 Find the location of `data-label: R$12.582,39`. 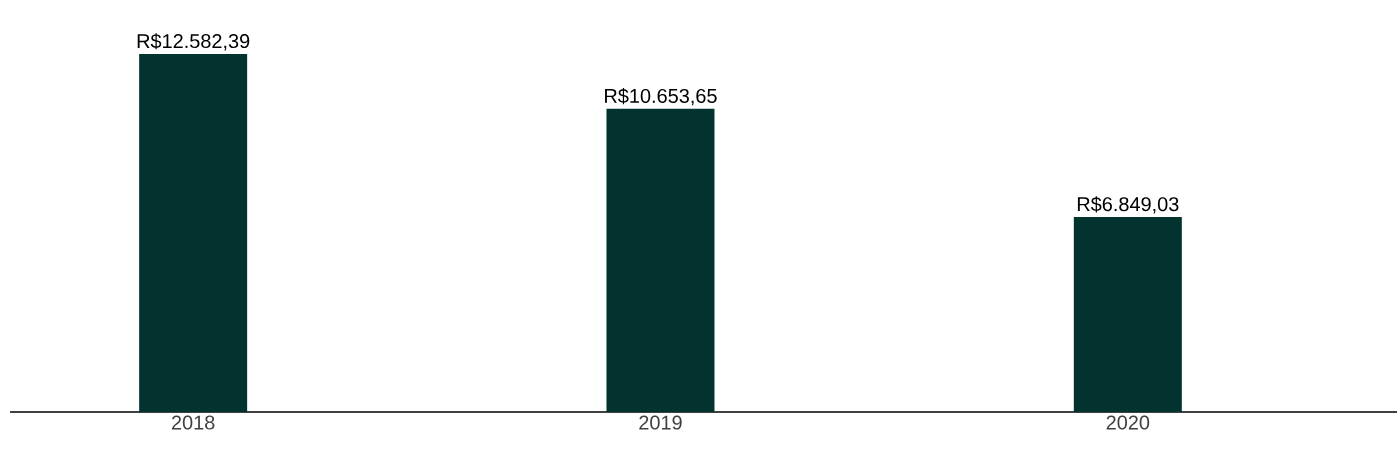

data-label: R$12.582,39 is located at coordinates (193, 42).